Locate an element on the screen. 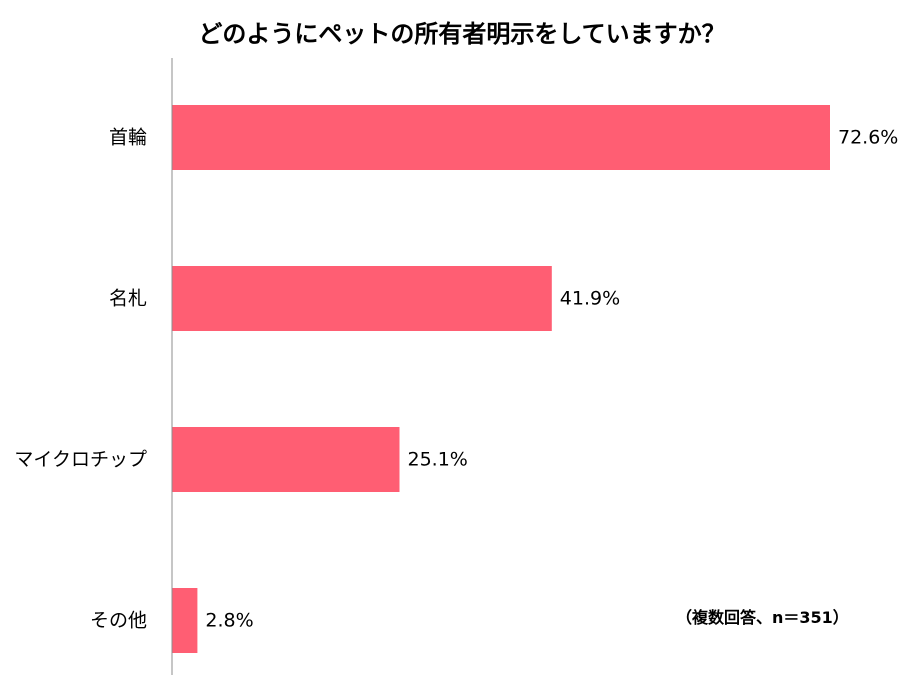  value-label-1: 41.9% is located at coordinates (590, 299).